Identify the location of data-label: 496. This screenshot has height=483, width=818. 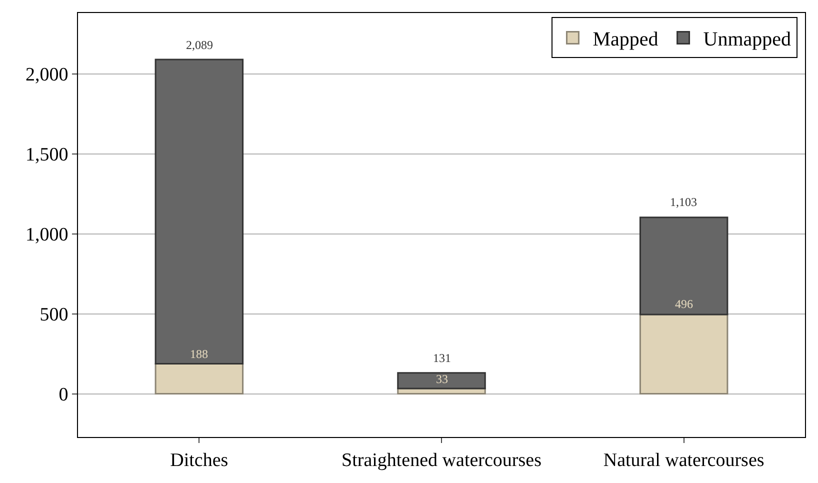
(684, 304).